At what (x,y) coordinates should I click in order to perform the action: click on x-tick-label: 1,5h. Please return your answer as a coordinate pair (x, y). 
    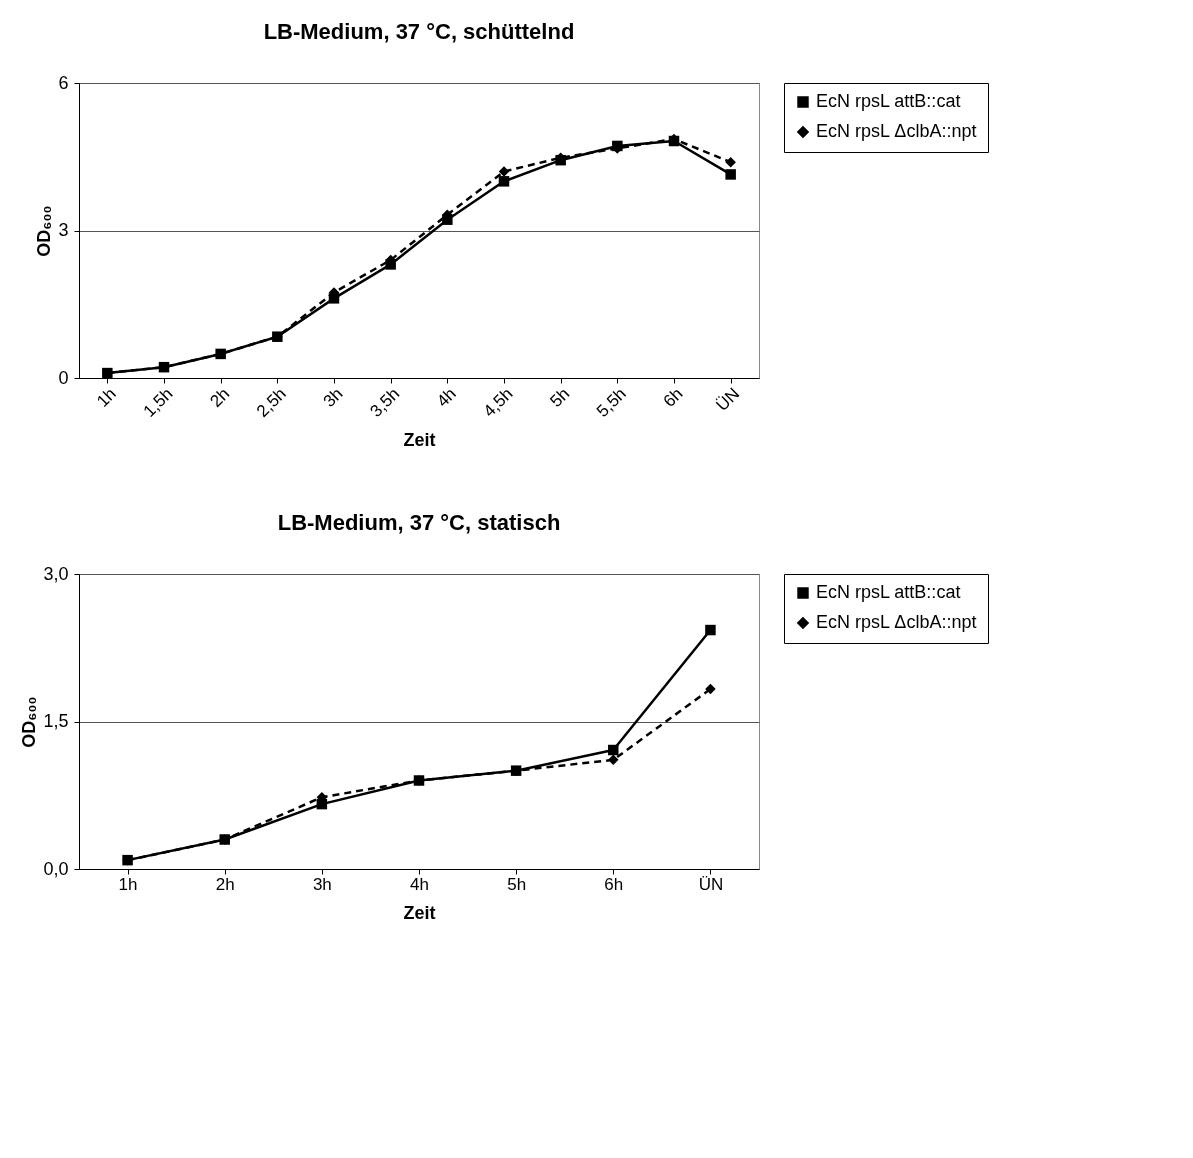
    Looking at the image, I should click on (158, 402).